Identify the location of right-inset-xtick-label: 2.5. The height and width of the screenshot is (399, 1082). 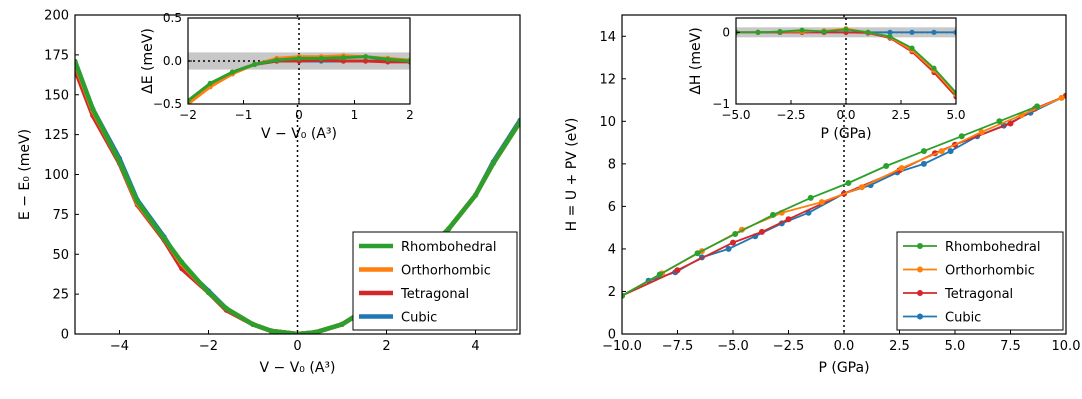
(900, 115).